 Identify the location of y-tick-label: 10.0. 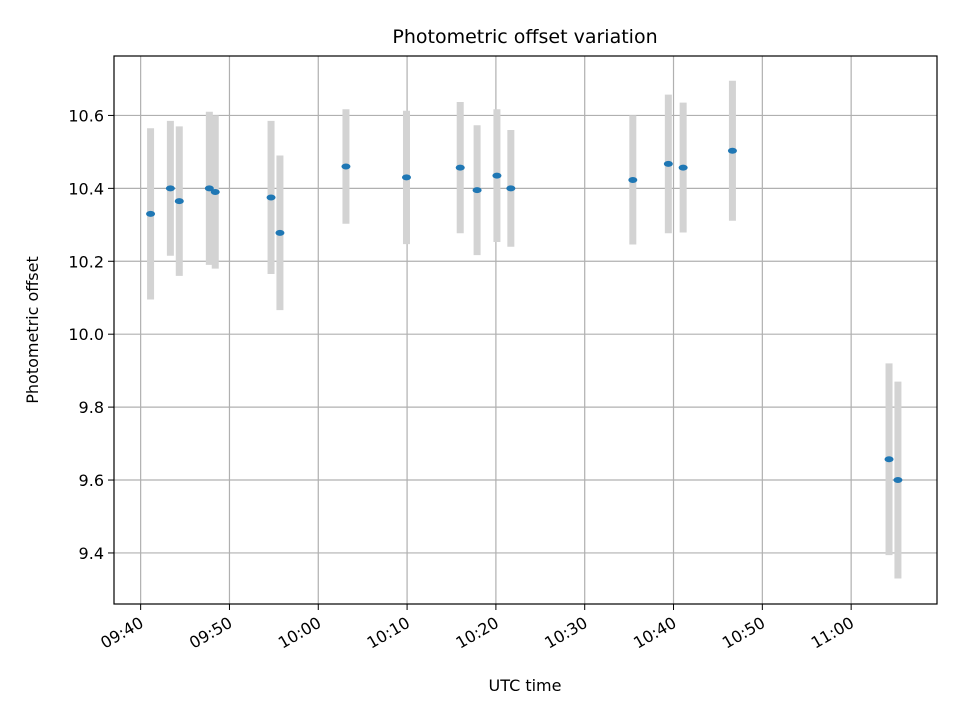
(86, 334).